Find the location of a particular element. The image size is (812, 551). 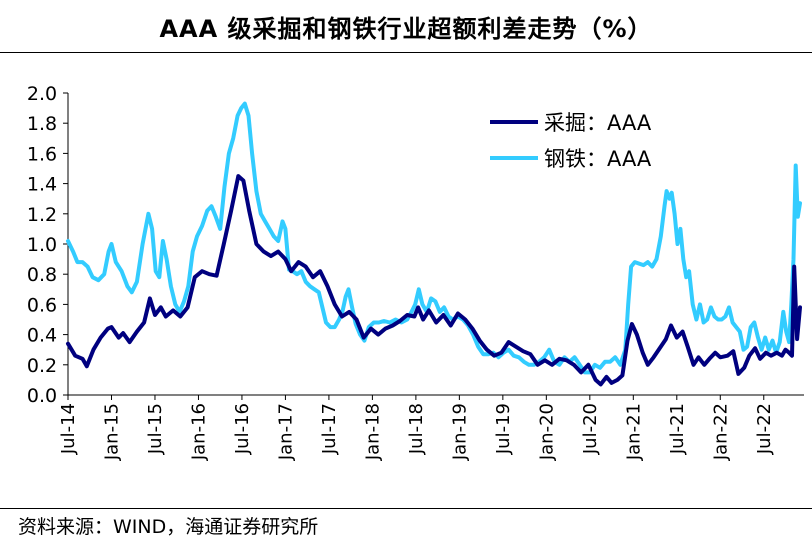

legend-label: 钢铁：AAA is located at coordinates (598, 159).